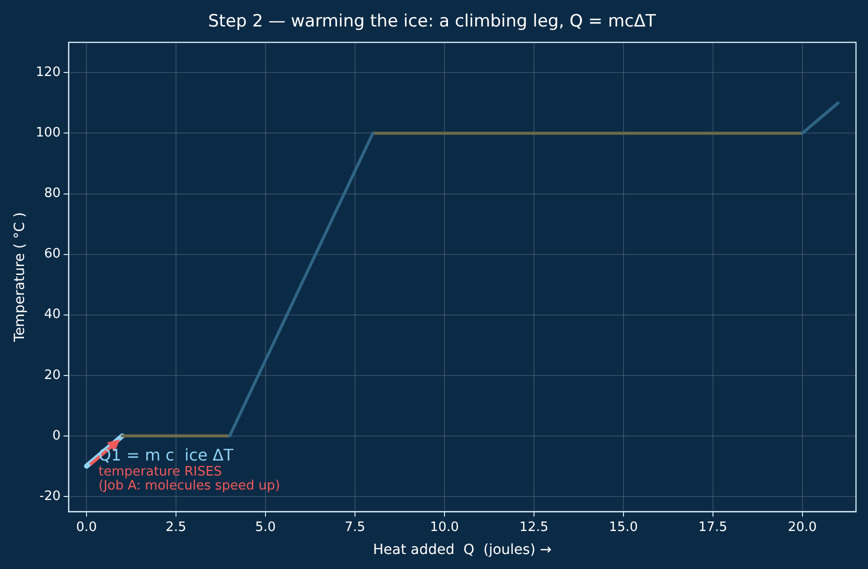 The height and width of the screenshot is (569, 868). I want to click on y-tick-label: 60, so click(52, 254).